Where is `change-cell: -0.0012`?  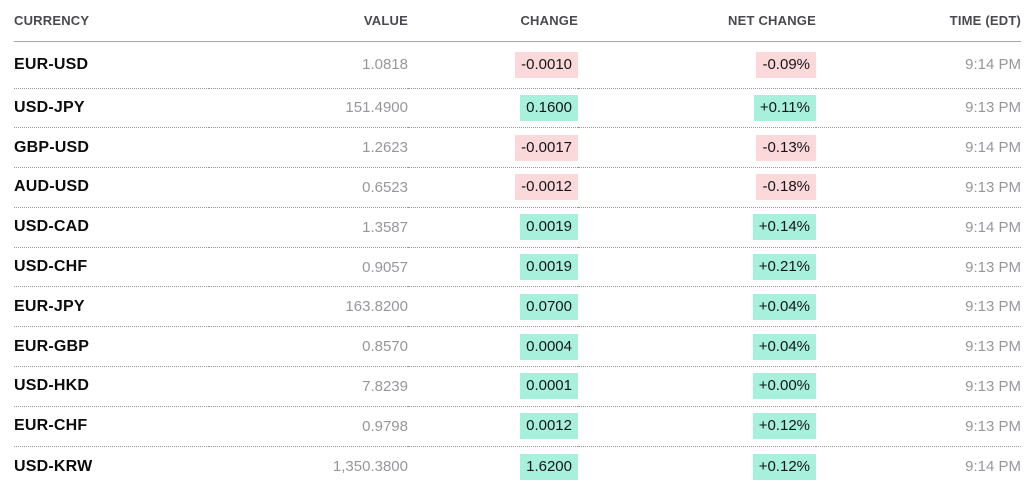
change-cell: -0.0012 is located at coordinates (493, 187).